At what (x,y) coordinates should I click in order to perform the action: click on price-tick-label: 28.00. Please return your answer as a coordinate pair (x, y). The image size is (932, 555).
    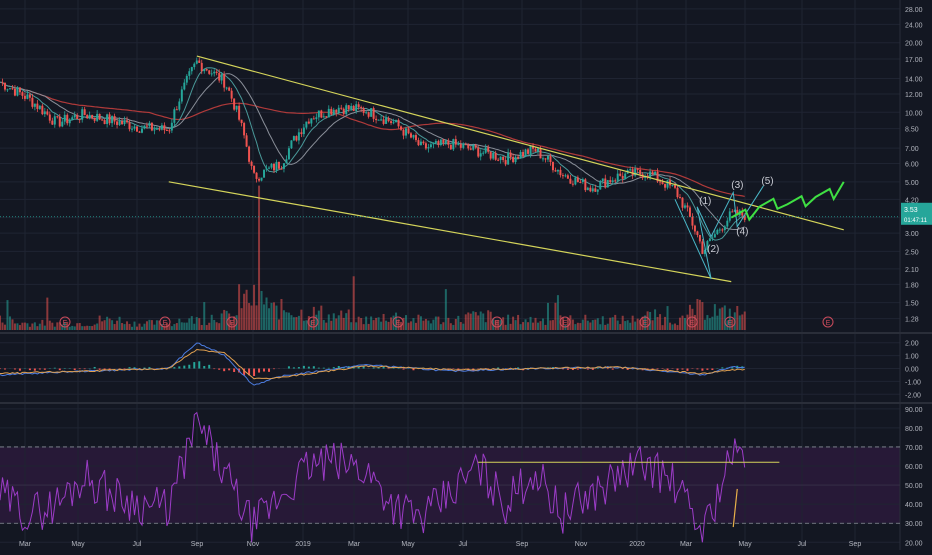
    Looking at the image, I should click on (914, 10).